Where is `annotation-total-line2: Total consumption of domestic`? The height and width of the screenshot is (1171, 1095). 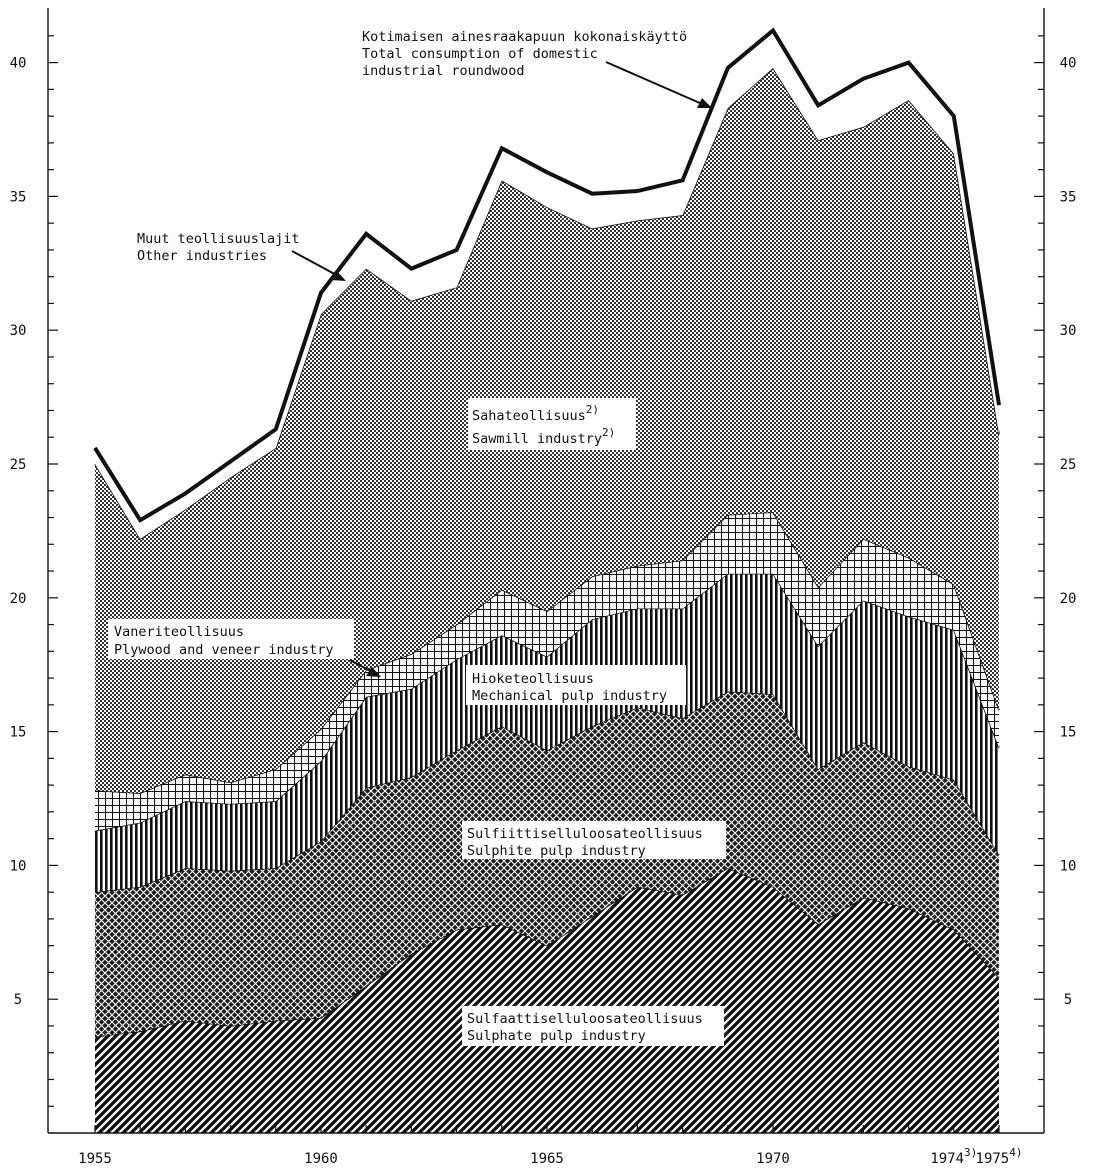 annotation-total-line2: Total consumption of domestic is located at coordinates (480, 54).